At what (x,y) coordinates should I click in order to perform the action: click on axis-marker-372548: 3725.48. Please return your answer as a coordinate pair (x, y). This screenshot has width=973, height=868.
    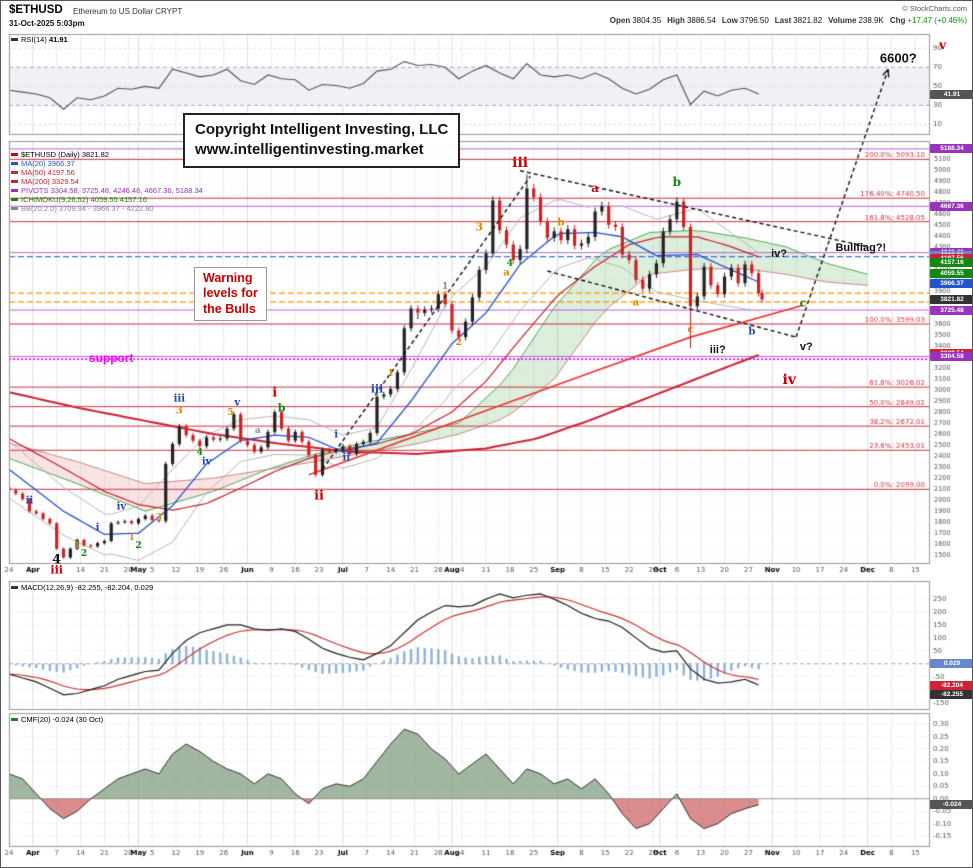
    Looking at the image, I should click on (951, 310).